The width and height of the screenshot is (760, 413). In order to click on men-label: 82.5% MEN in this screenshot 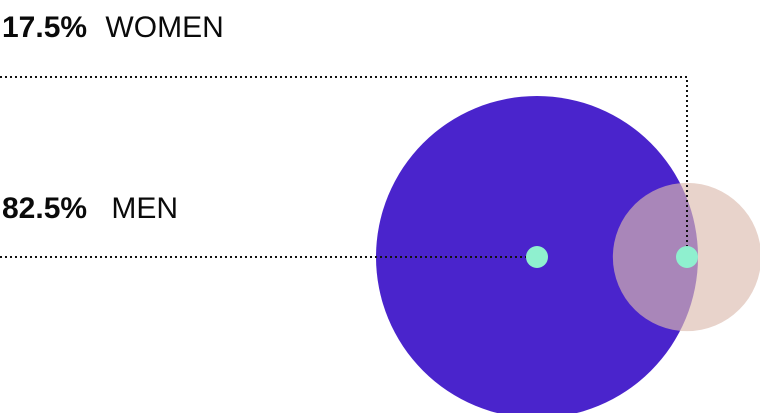, I will do `click(90, 208)`.